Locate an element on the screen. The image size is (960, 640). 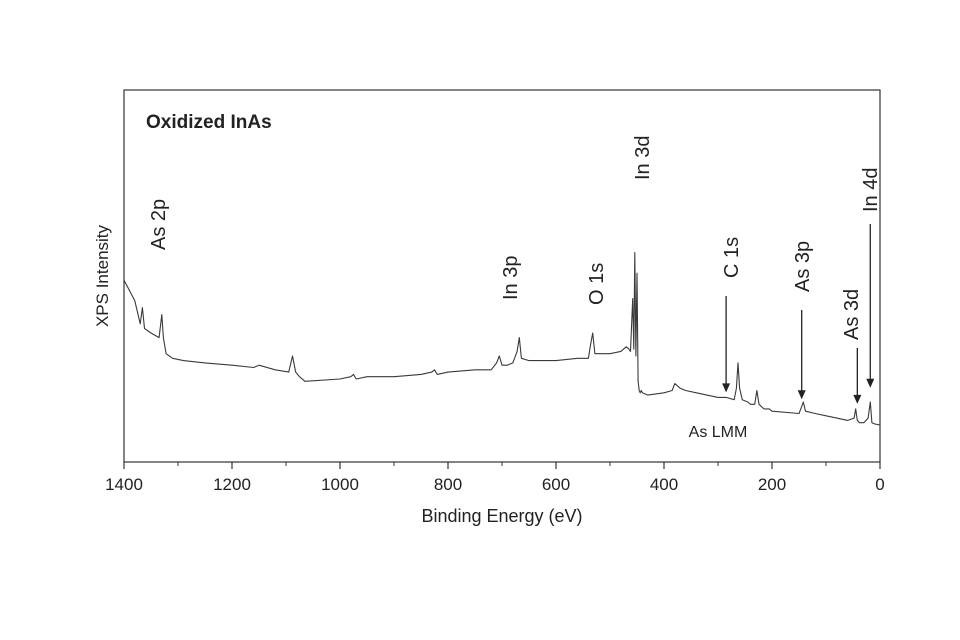
peak-label-in-3d: In 3d is located at coordinates (643, 158).